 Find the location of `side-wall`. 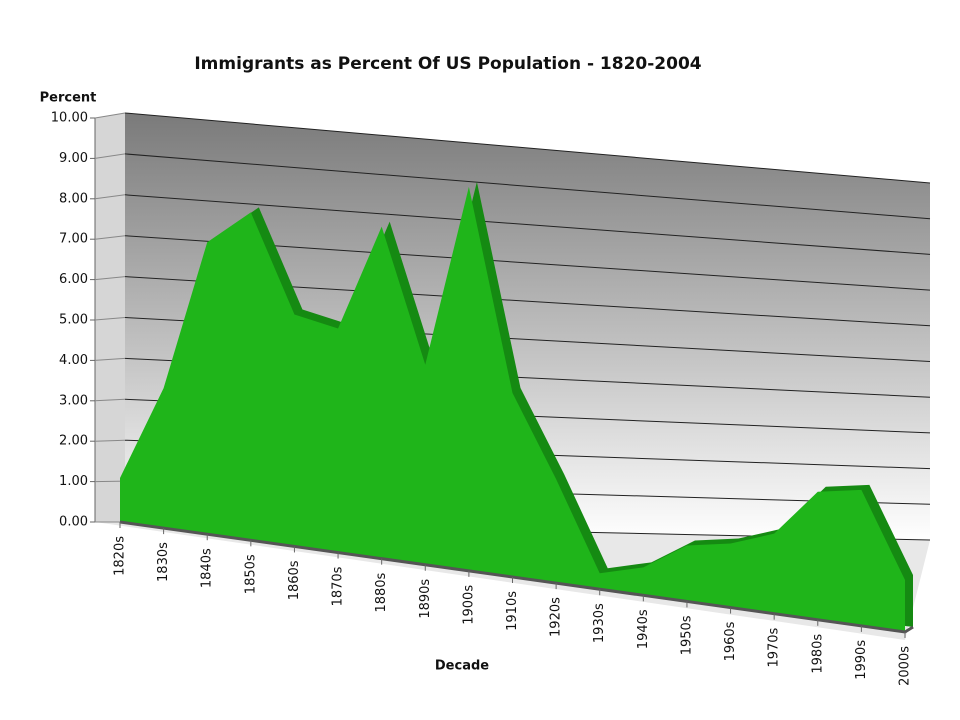

side-wall is located at coordinates (110, 317).